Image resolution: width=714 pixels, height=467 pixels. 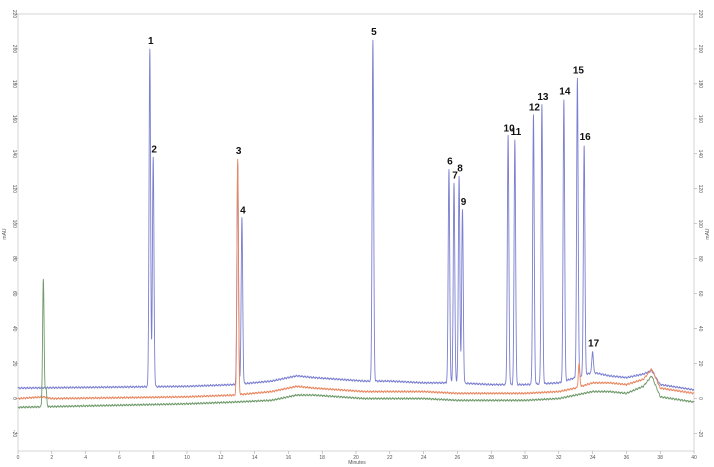 I want to click on y-tick-label-right: 200, so click(x=700, y=49).